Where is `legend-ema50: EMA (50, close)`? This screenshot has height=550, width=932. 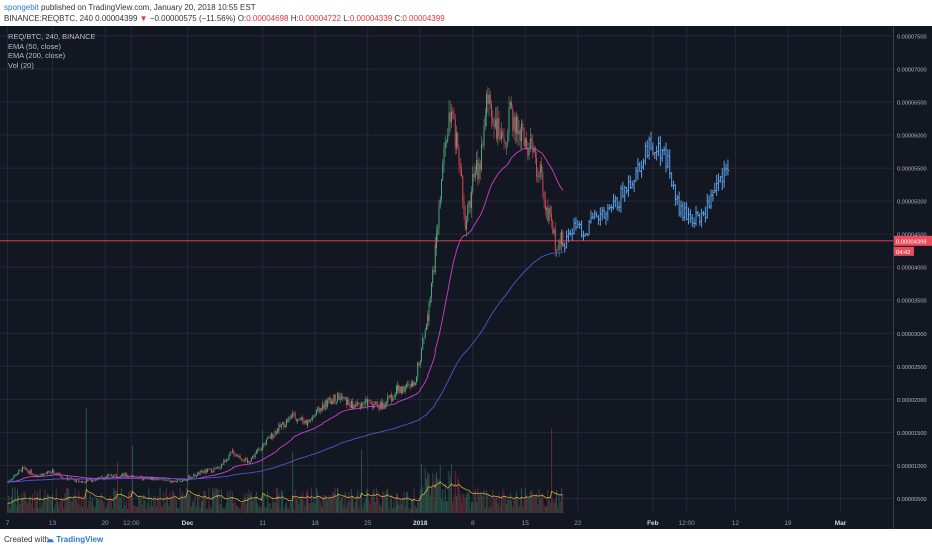
legend-ema50: EMA (50, close) is located at coordinates (34, 46).